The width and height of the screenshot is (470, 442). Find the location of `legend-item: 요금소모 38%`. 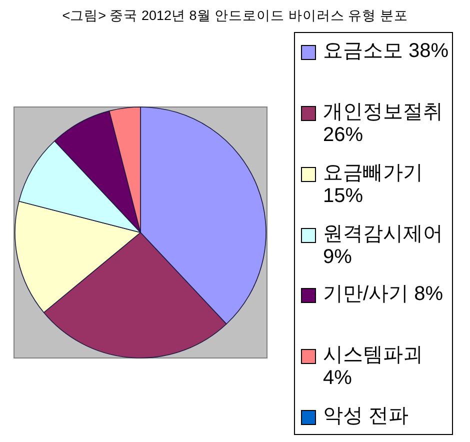

legend-item: 요금소모 38% is located at coordinates (376, 51).